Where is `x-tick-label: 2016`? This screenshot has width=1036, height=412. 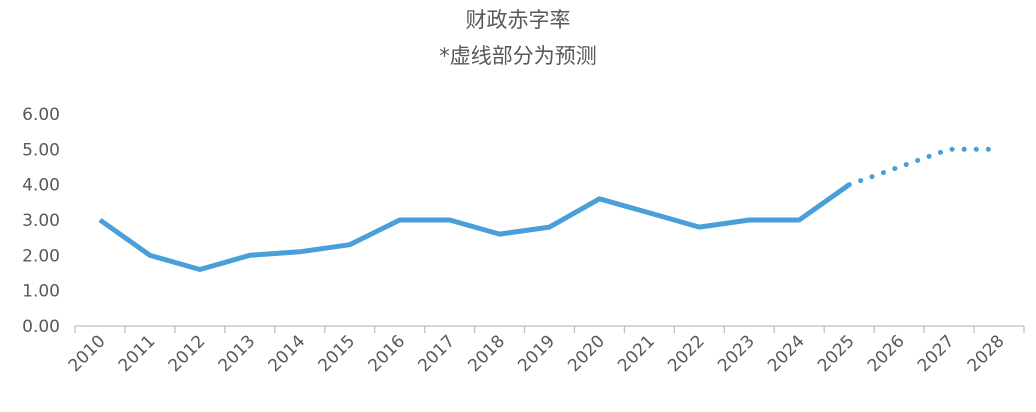
x-tick-label: 2016 is located at coordinates (386, 353).